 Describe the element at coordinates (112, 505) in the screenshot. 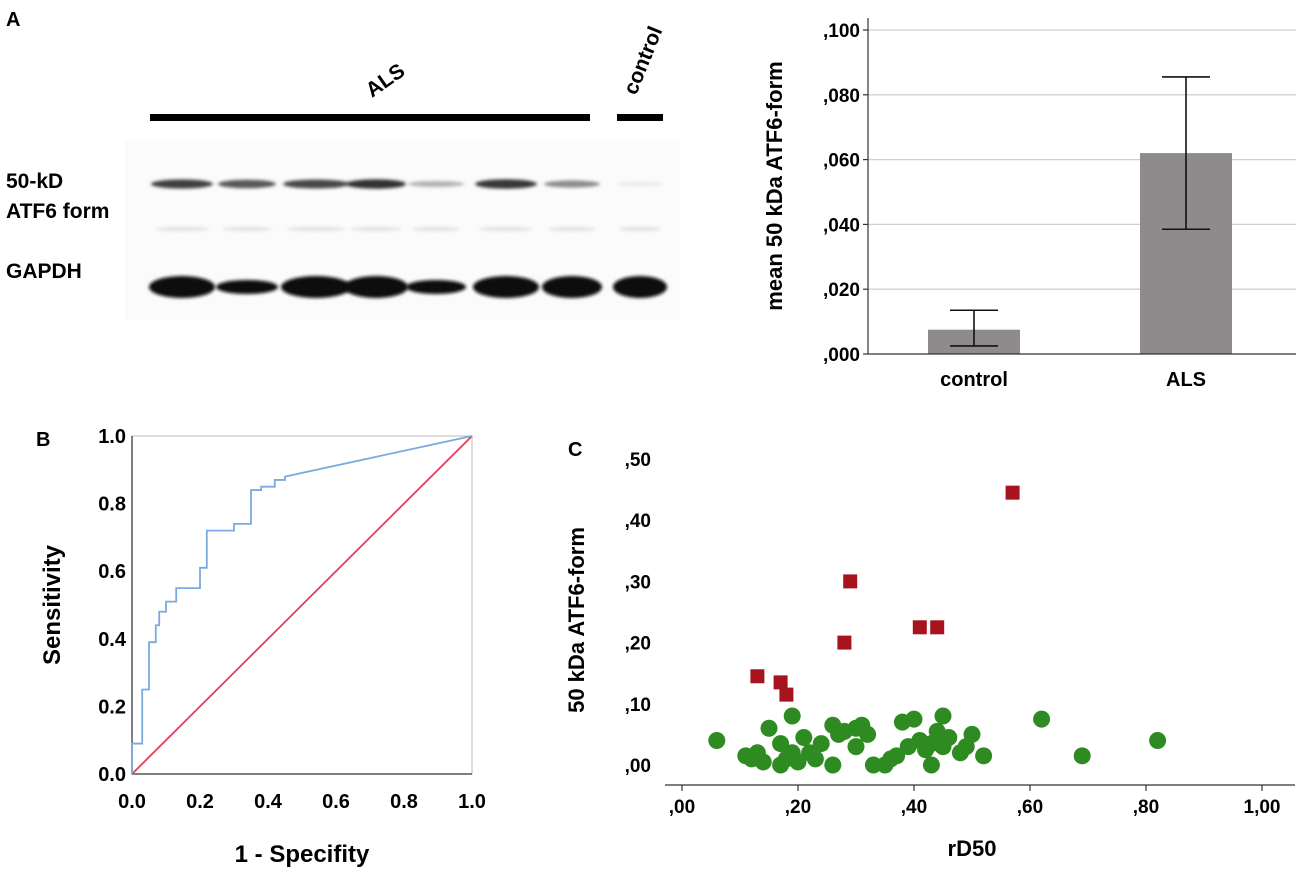

I see `roc-y-tick-label: 0.8` at that location.